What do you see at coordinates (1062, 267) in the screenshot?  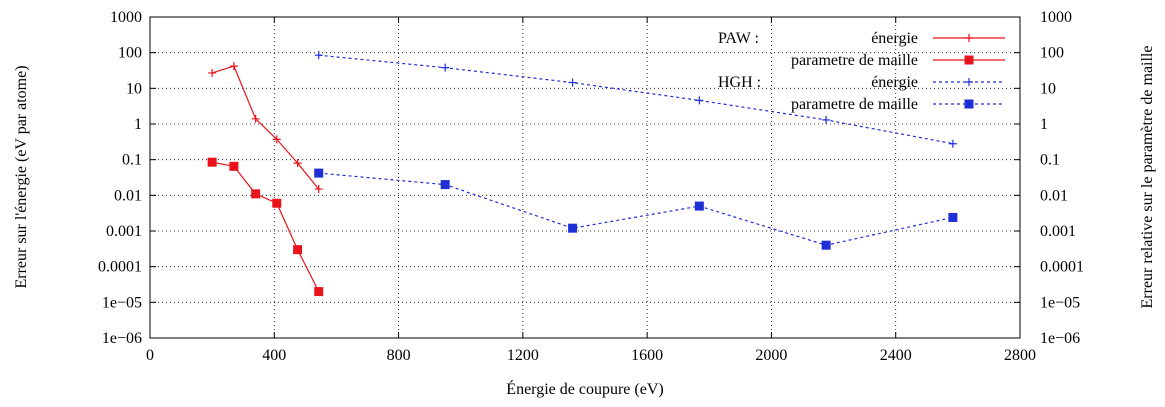 I see `y2-tick-label: 0.0001` at bounding box center [1062, 267].